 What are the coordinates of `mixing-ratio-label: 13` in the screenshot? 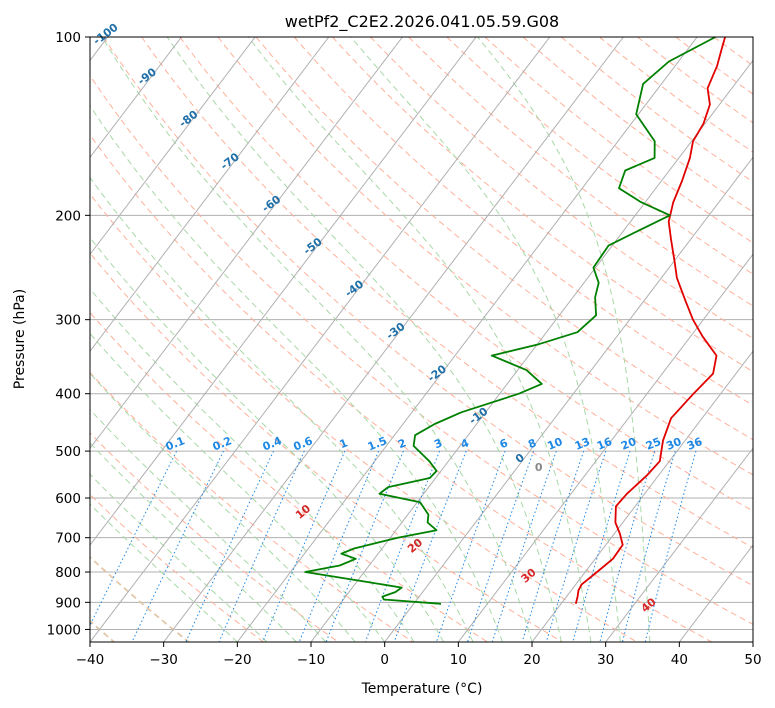 It's located at (582, 444).